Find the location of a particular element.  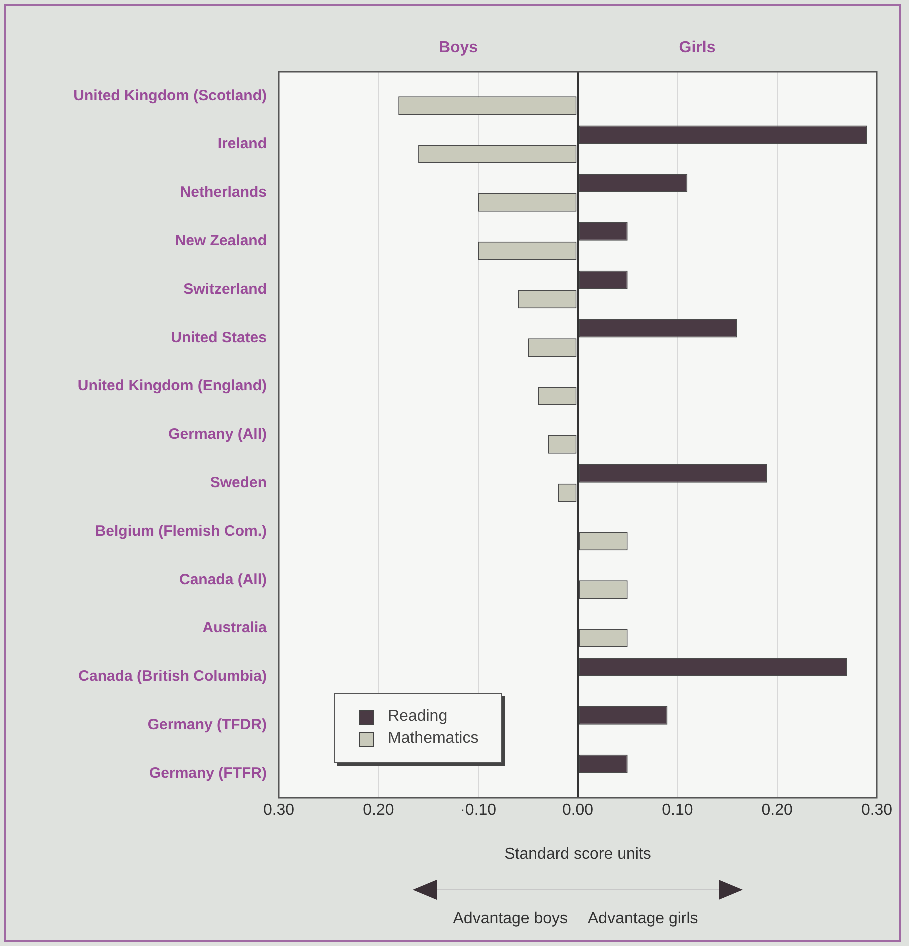

y-tick-label: New Zealand is located at coordinates (221, 241).